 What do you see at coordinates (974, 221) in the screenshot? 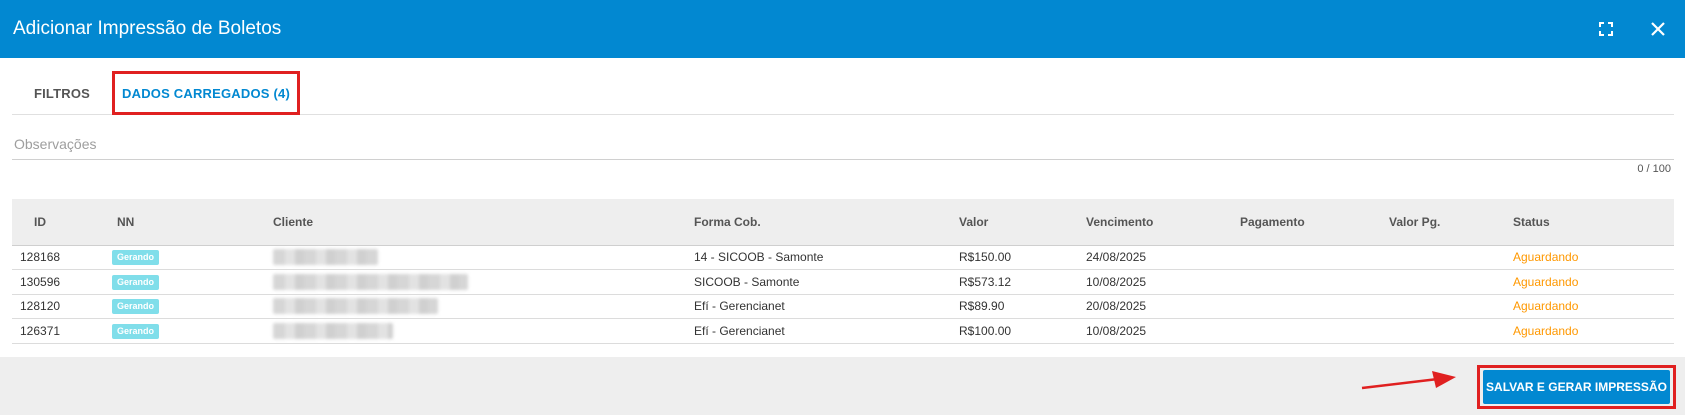
I see `col-header-valor: Valor` at bounding box center [974, 221].